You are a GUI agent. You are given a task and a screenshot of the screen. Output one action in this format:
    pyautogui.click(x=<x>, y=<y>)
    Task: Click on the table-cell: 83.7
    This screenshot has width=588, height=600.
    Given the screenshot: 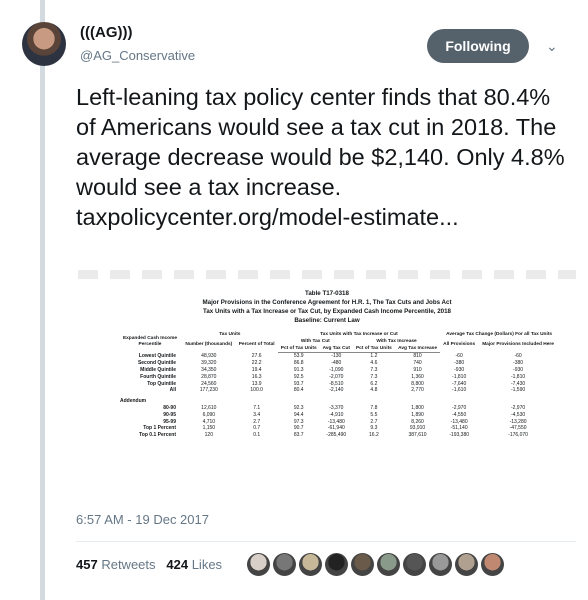 What is the action you would take?
    pyautogui.click(x=298, y=435)
    